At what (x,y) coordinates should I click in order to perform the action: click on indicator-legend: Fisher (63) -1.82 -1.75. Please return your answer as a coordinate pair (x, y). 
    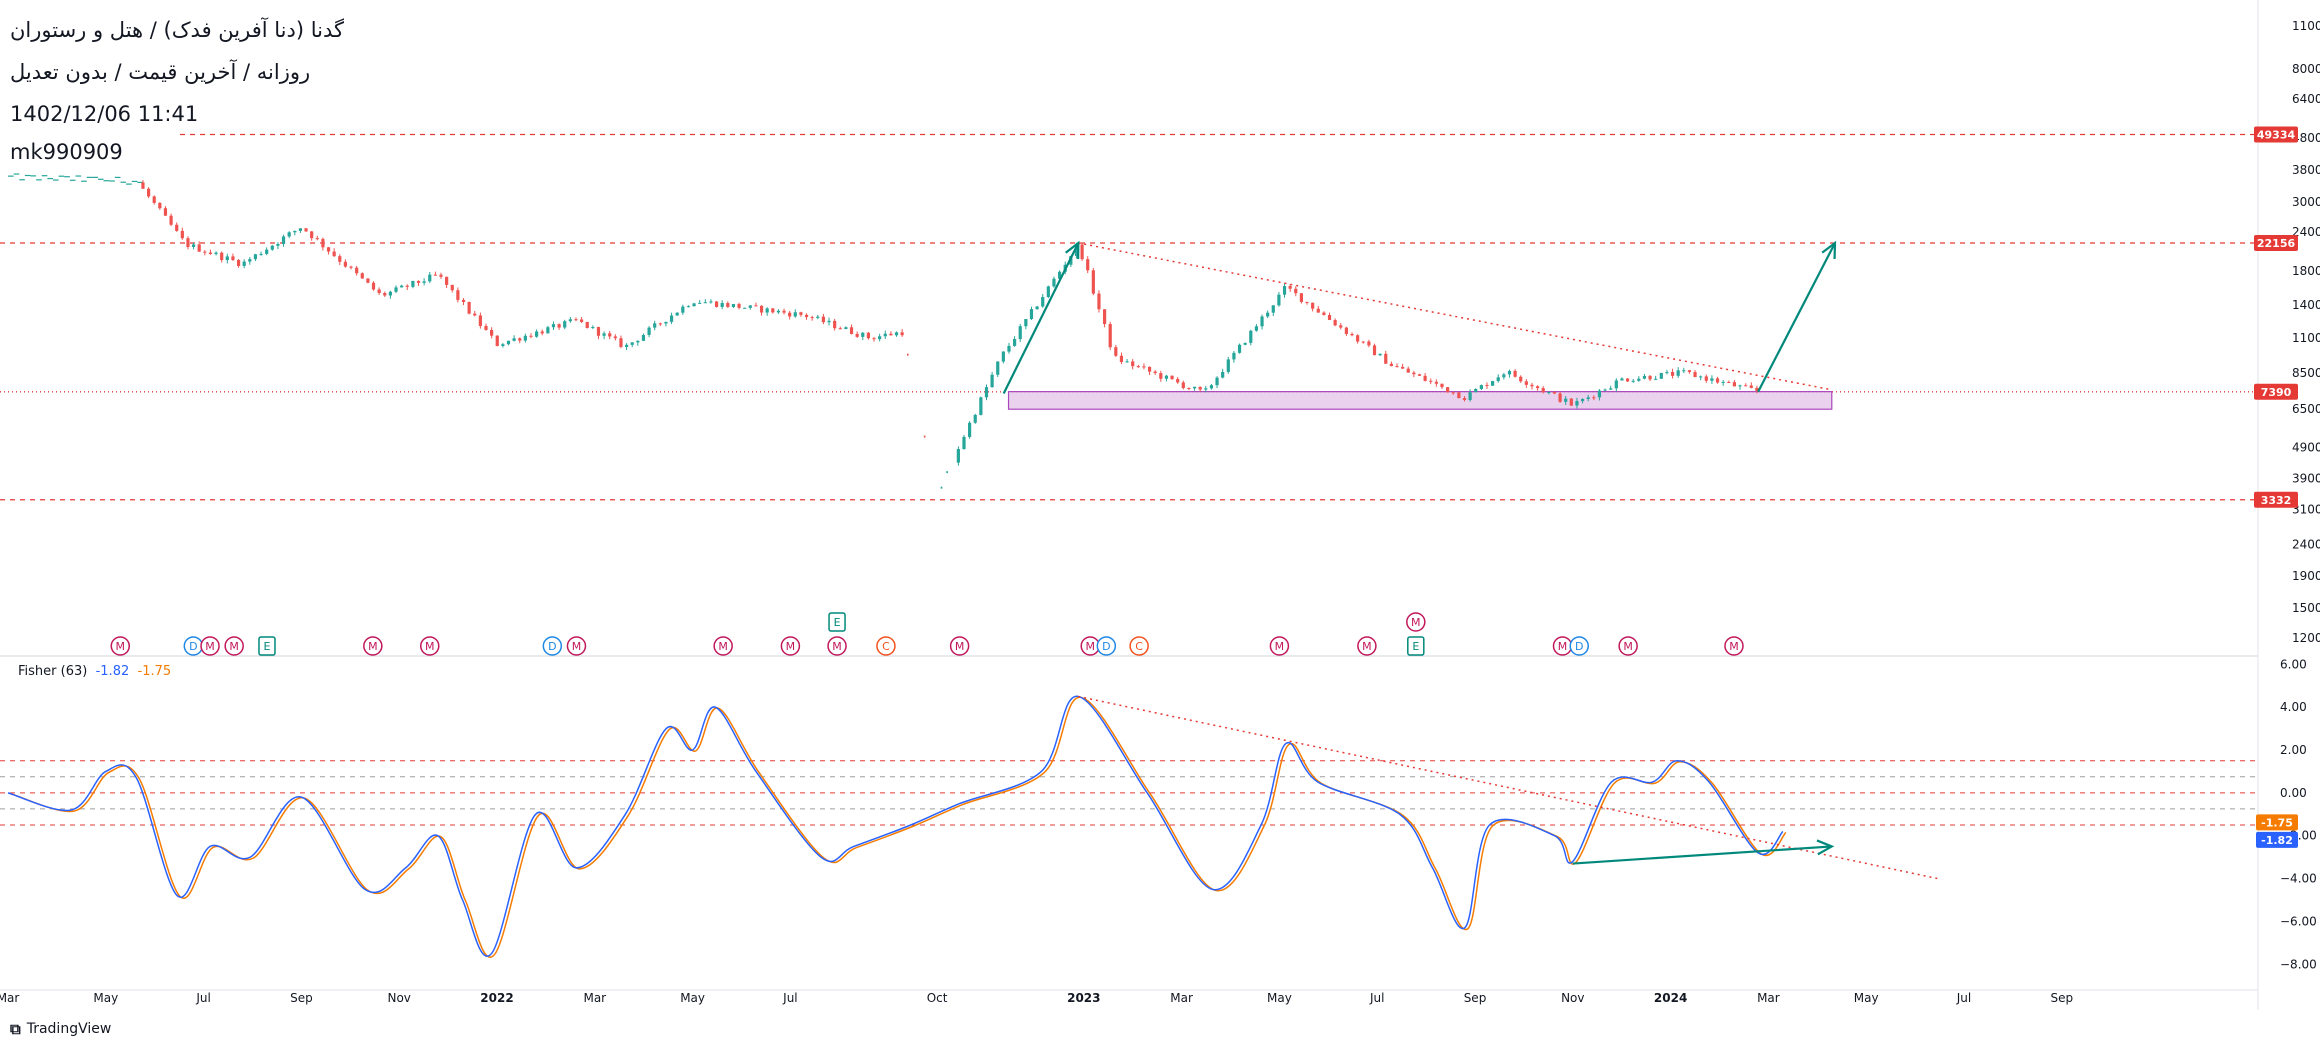
    Looking at the image, I should click on (94, 671).